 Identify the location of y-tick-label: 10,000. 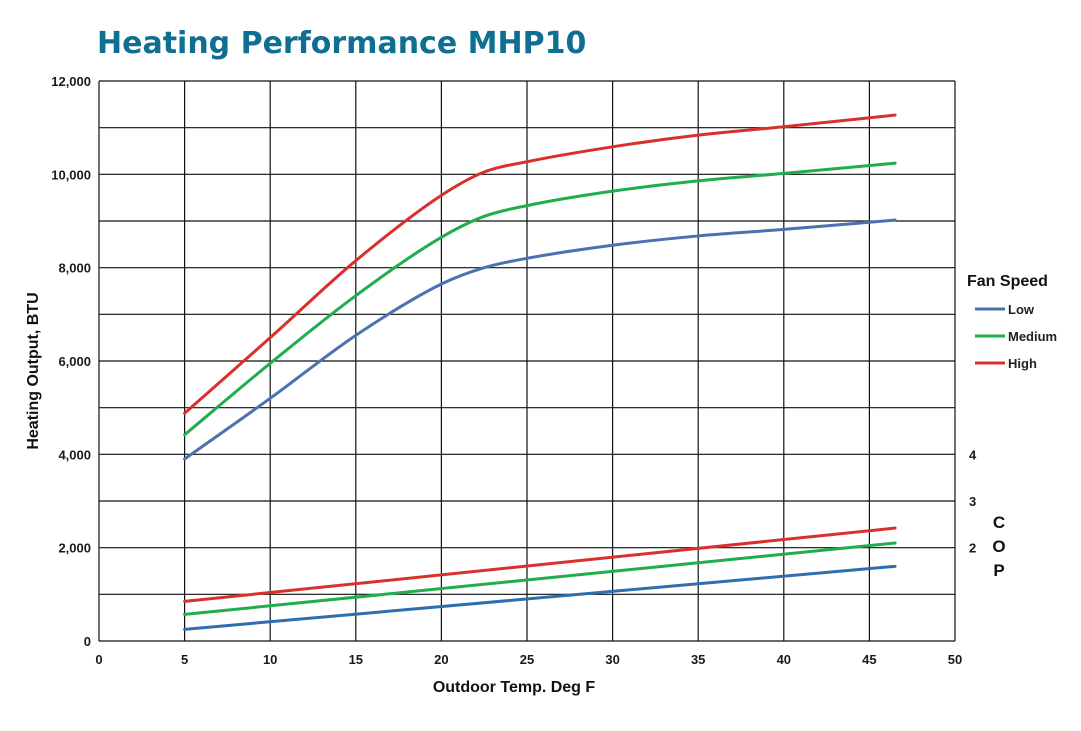
(71, 174).